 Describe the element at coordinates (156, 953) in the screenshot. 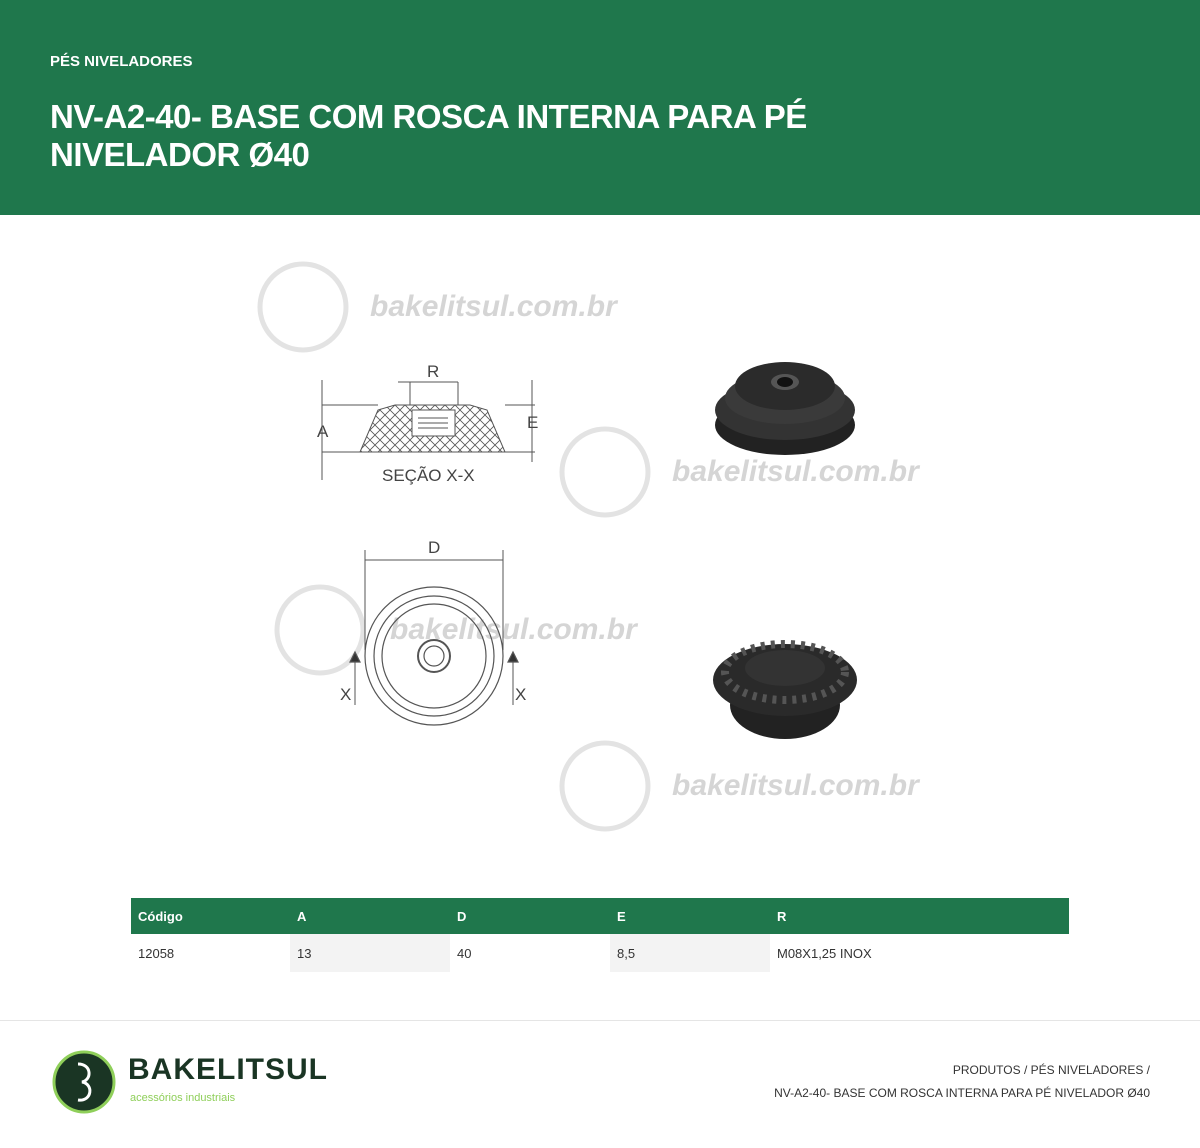

I see `cell-code: 12058` at that location.